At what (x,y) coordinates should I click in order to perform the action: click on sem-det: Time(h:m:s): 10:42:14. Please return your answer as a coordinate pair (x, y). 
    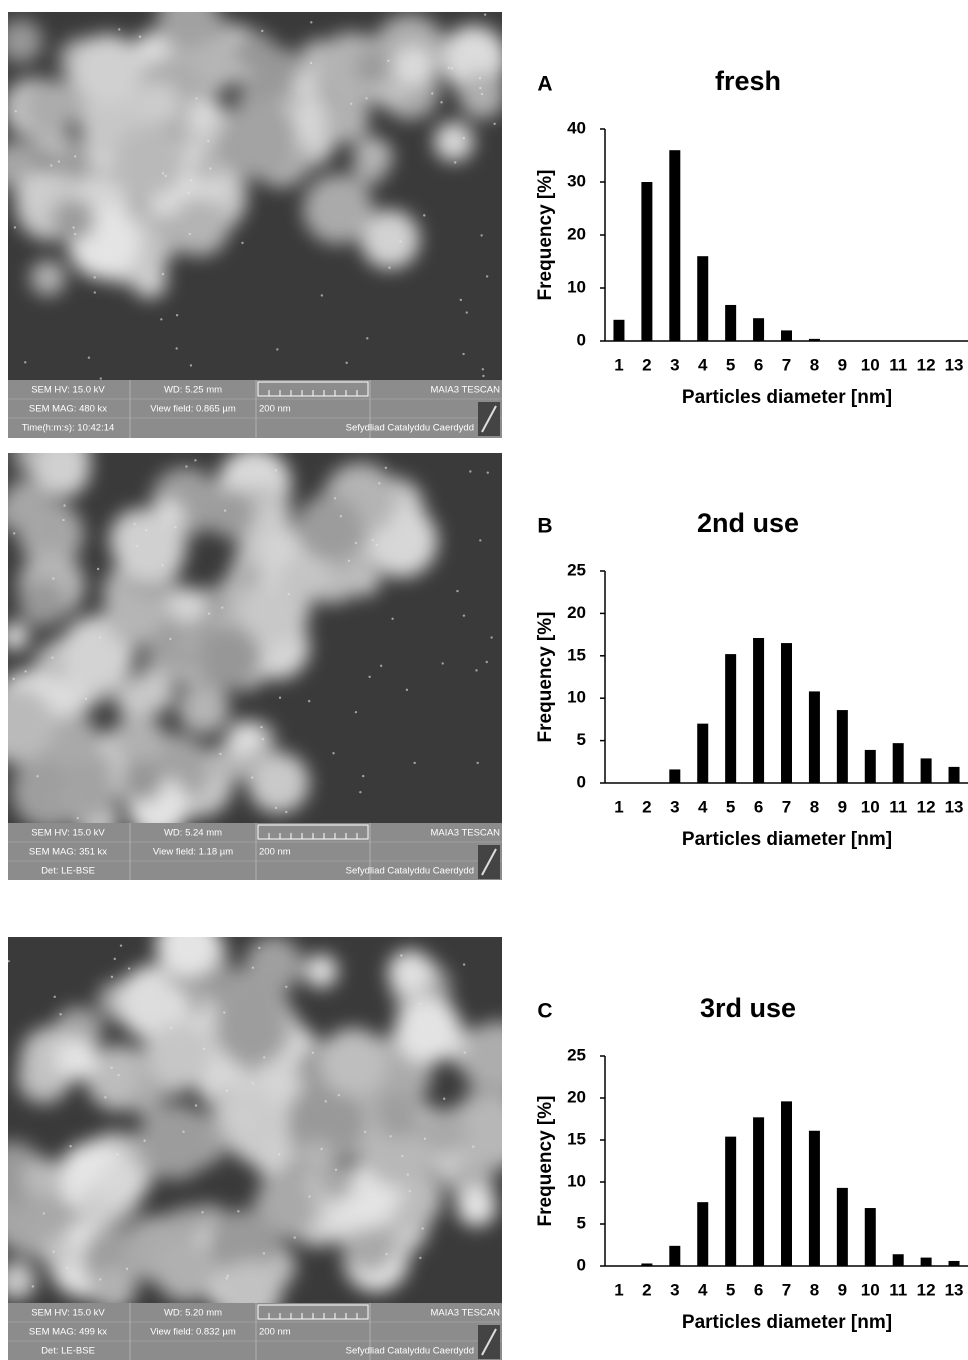
    Looking at the image, I should click on (68, 428).